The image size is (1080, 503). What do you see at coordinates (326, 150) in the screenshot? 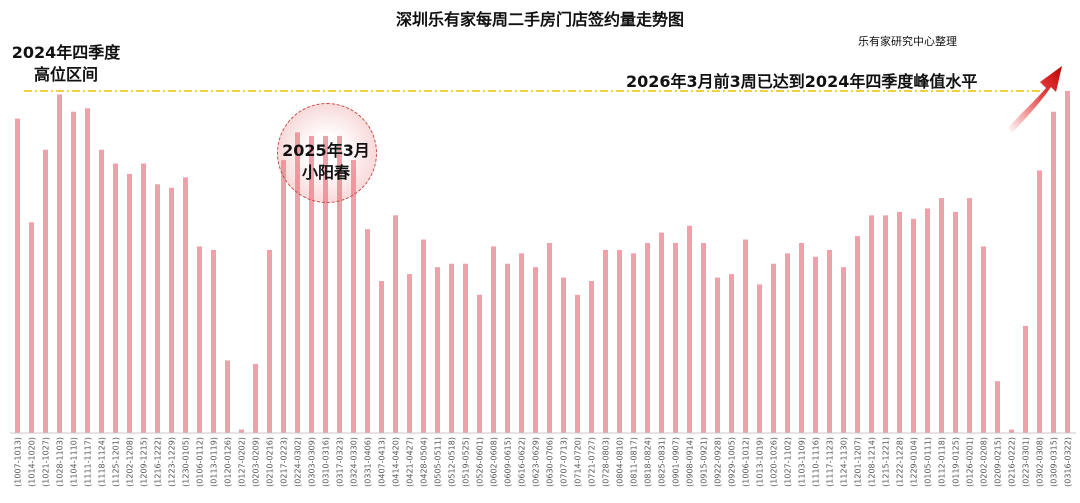
I see `spring-highlight-line1: 2025年3月` at bounding box center [326, 150].